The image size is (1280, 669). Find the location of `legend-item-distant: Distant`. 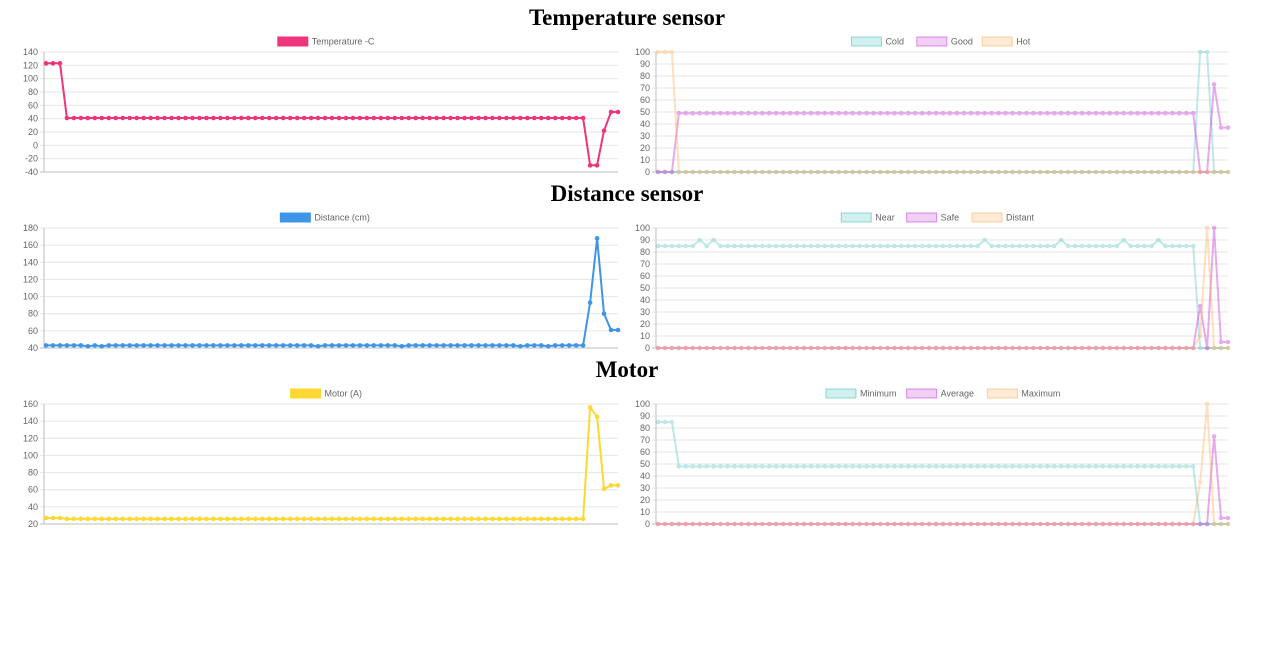

legend-item-distant: Distant is located at coordinates (1003, 217).